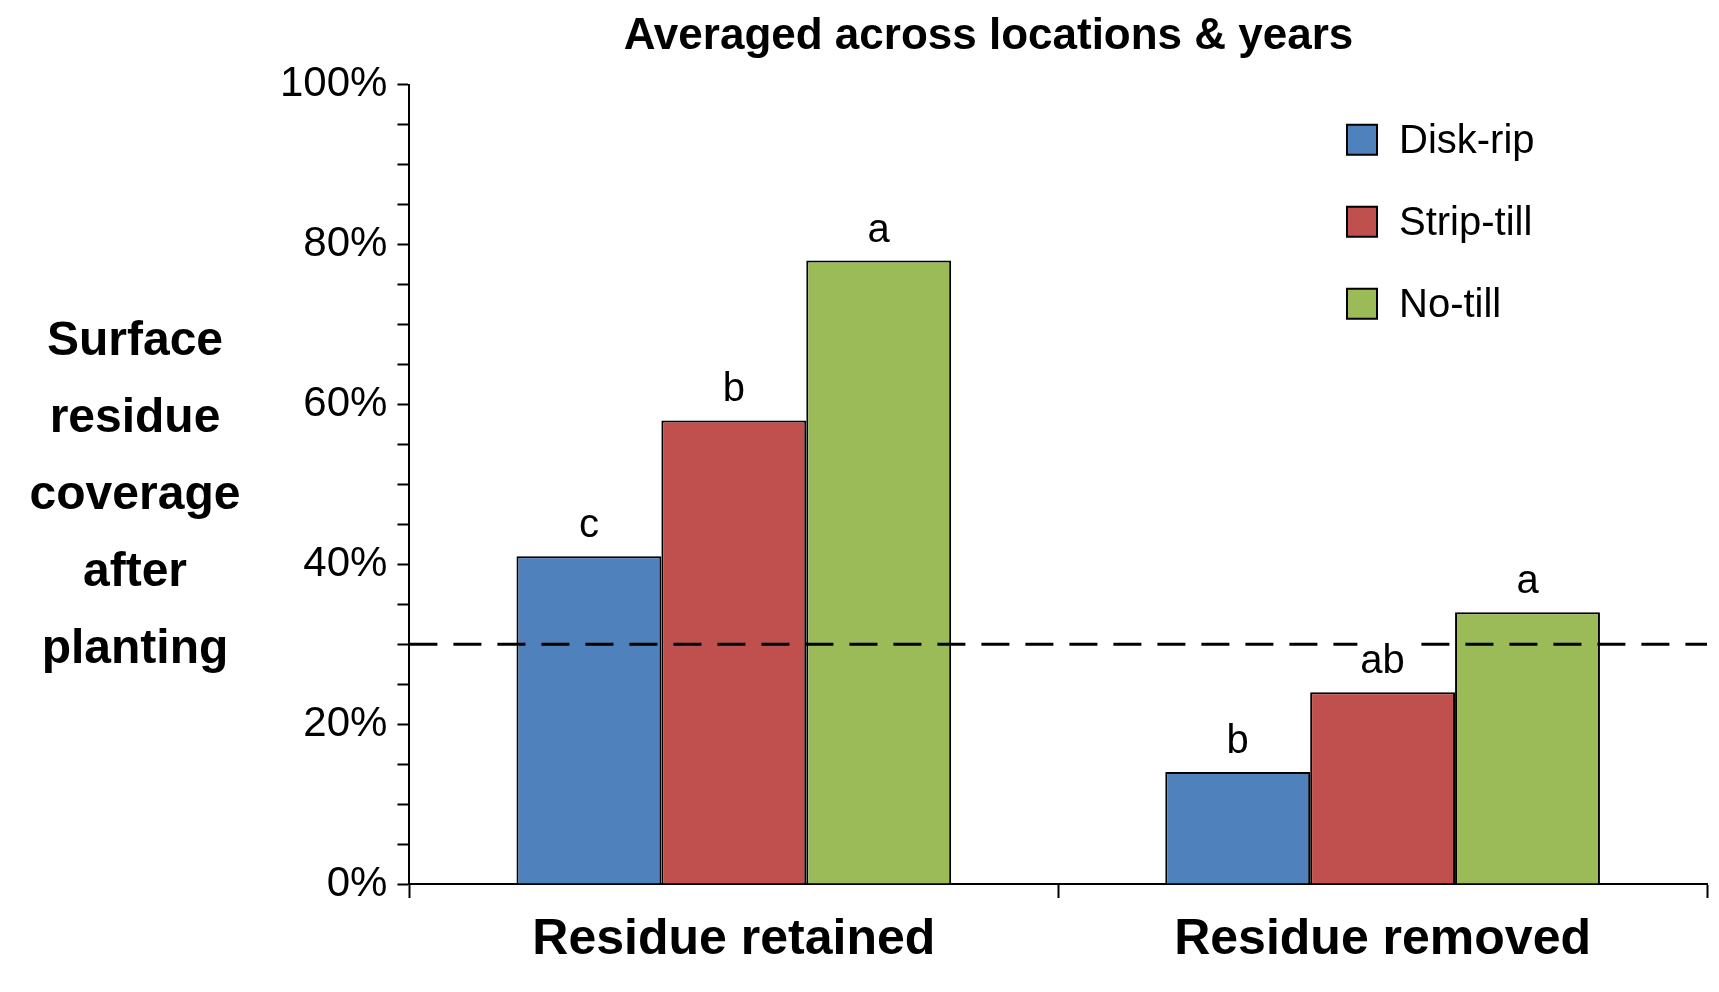 This screenshot has width=1719, height=992. What do you see at coordinates (1450, 302) in the screenshot?
I see `legend-label: No-till` at bounding box center [1450, 302].